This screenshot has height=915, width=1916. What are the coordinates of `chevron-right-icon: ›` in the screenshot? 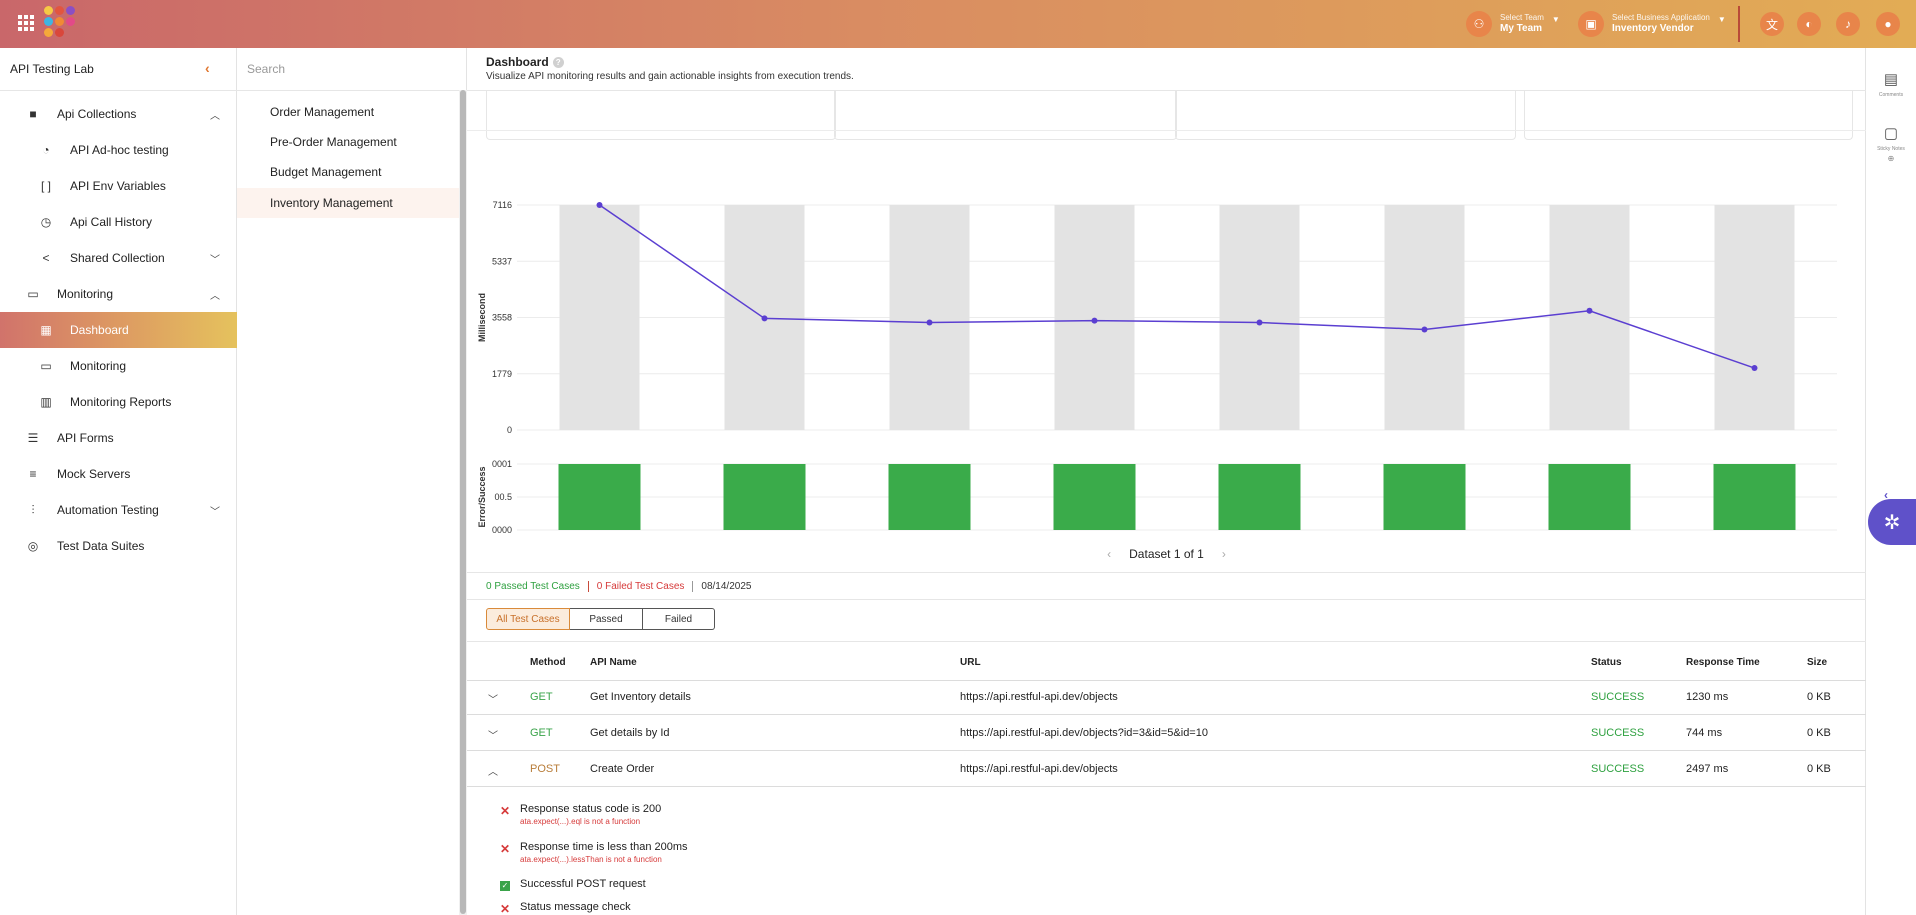 It's located at (1223, 554).